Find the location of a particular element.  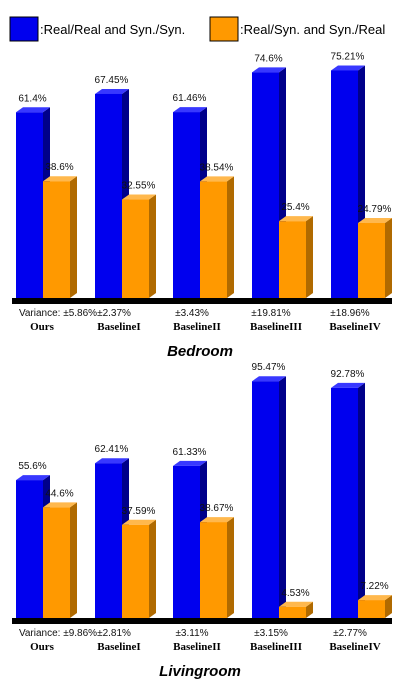

data-label: 61.33% is located at coordinates (190, 452).